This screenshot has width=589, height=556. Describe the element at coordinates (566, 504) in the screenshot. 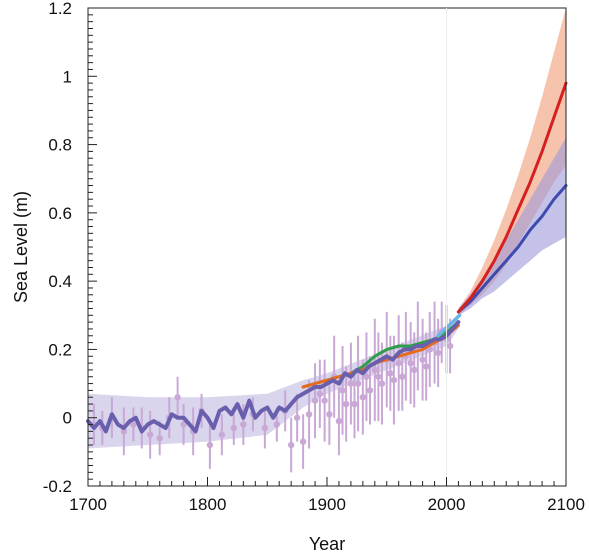

I see `x-tick-label: 2100` at that location.